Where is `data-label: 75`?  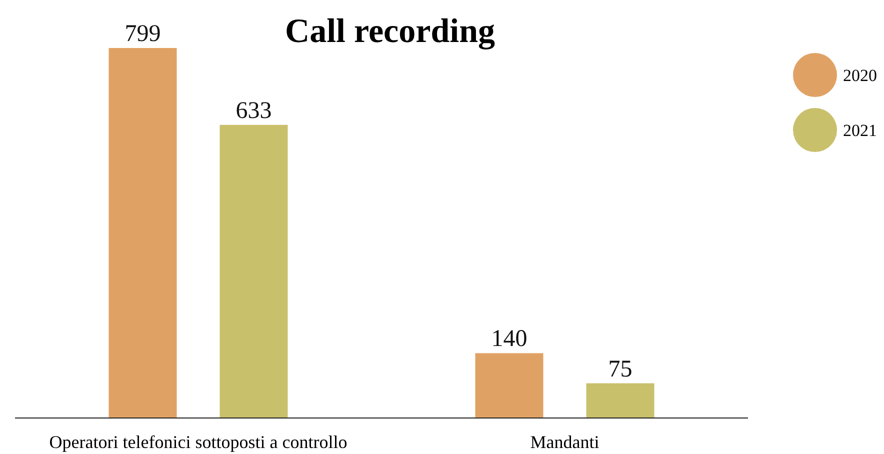 data-label: 75 is located at coordinates (620, 369).